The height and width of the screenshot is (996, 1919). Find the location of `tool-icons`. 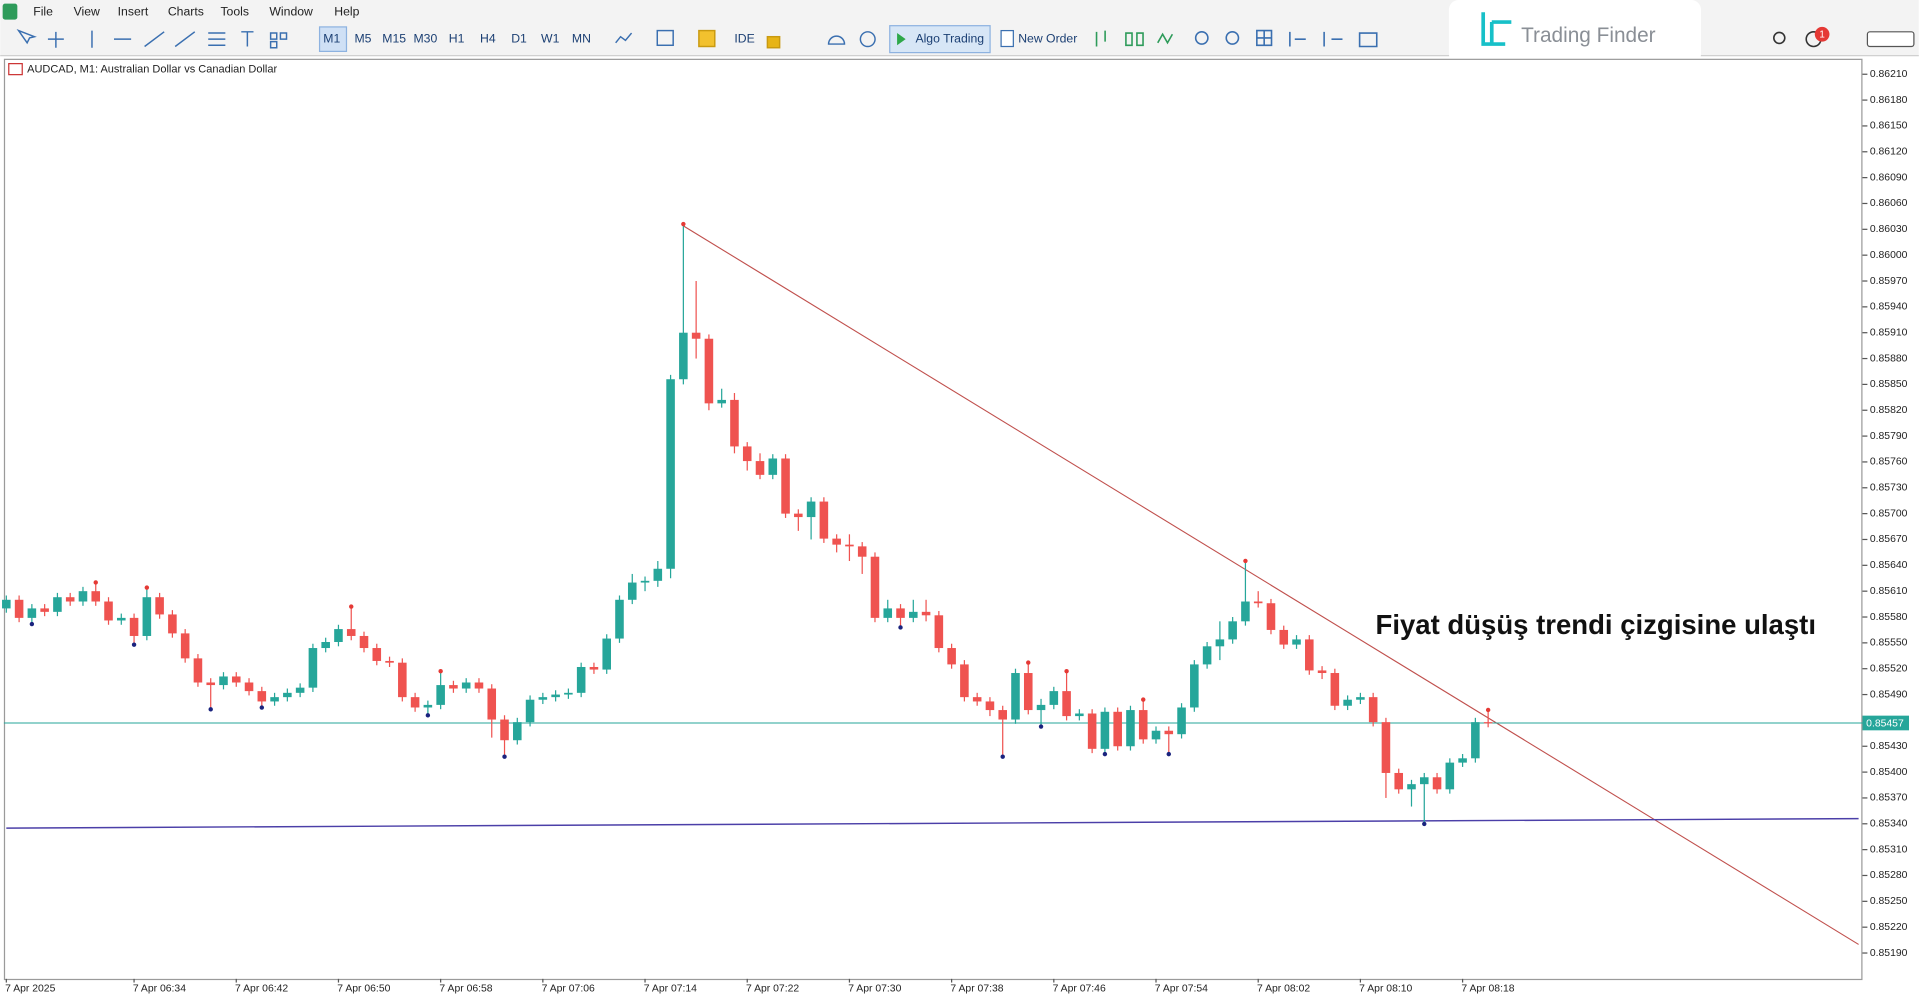

tool-icons is located at coordinates (152, 39).